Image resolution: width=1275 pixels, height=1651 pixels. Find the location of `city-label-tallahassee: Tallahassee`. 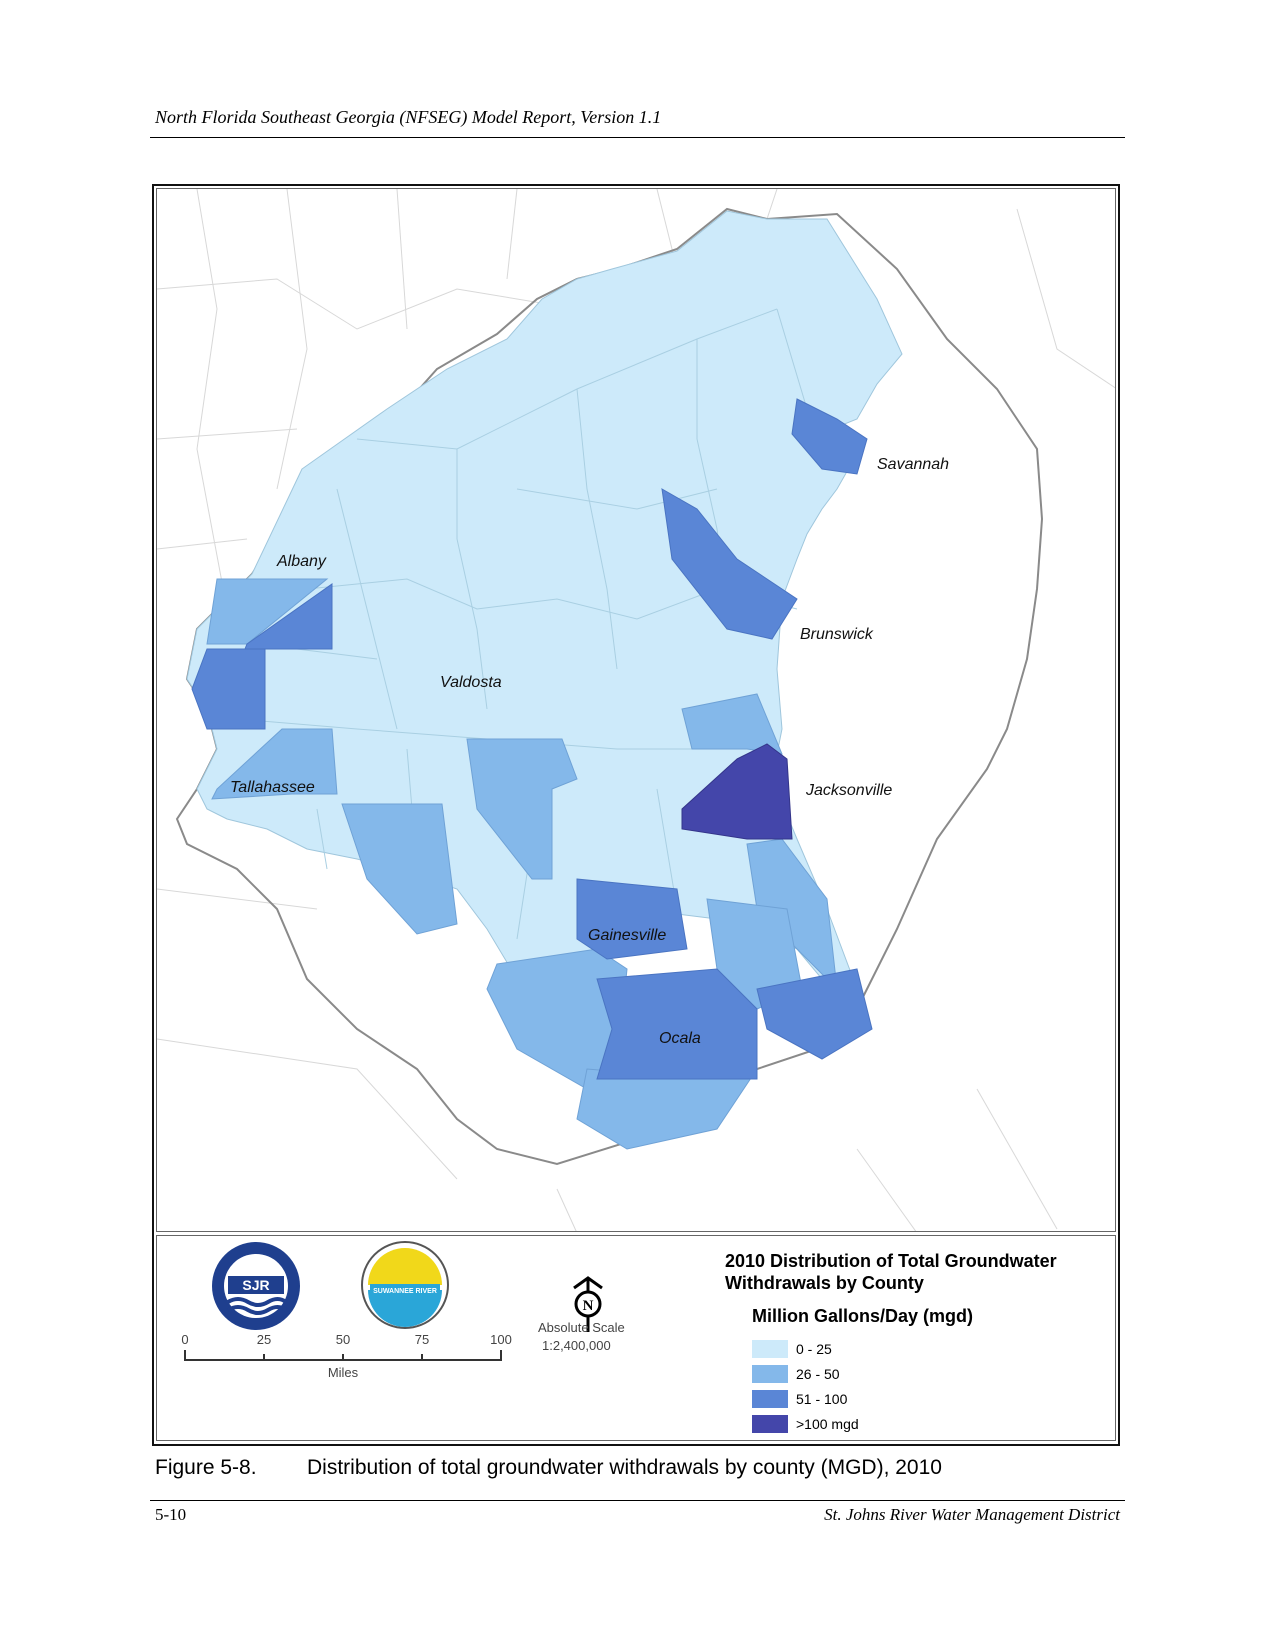

city-label-tallahassee: Tallahassee is located at coordinates (272, 787).